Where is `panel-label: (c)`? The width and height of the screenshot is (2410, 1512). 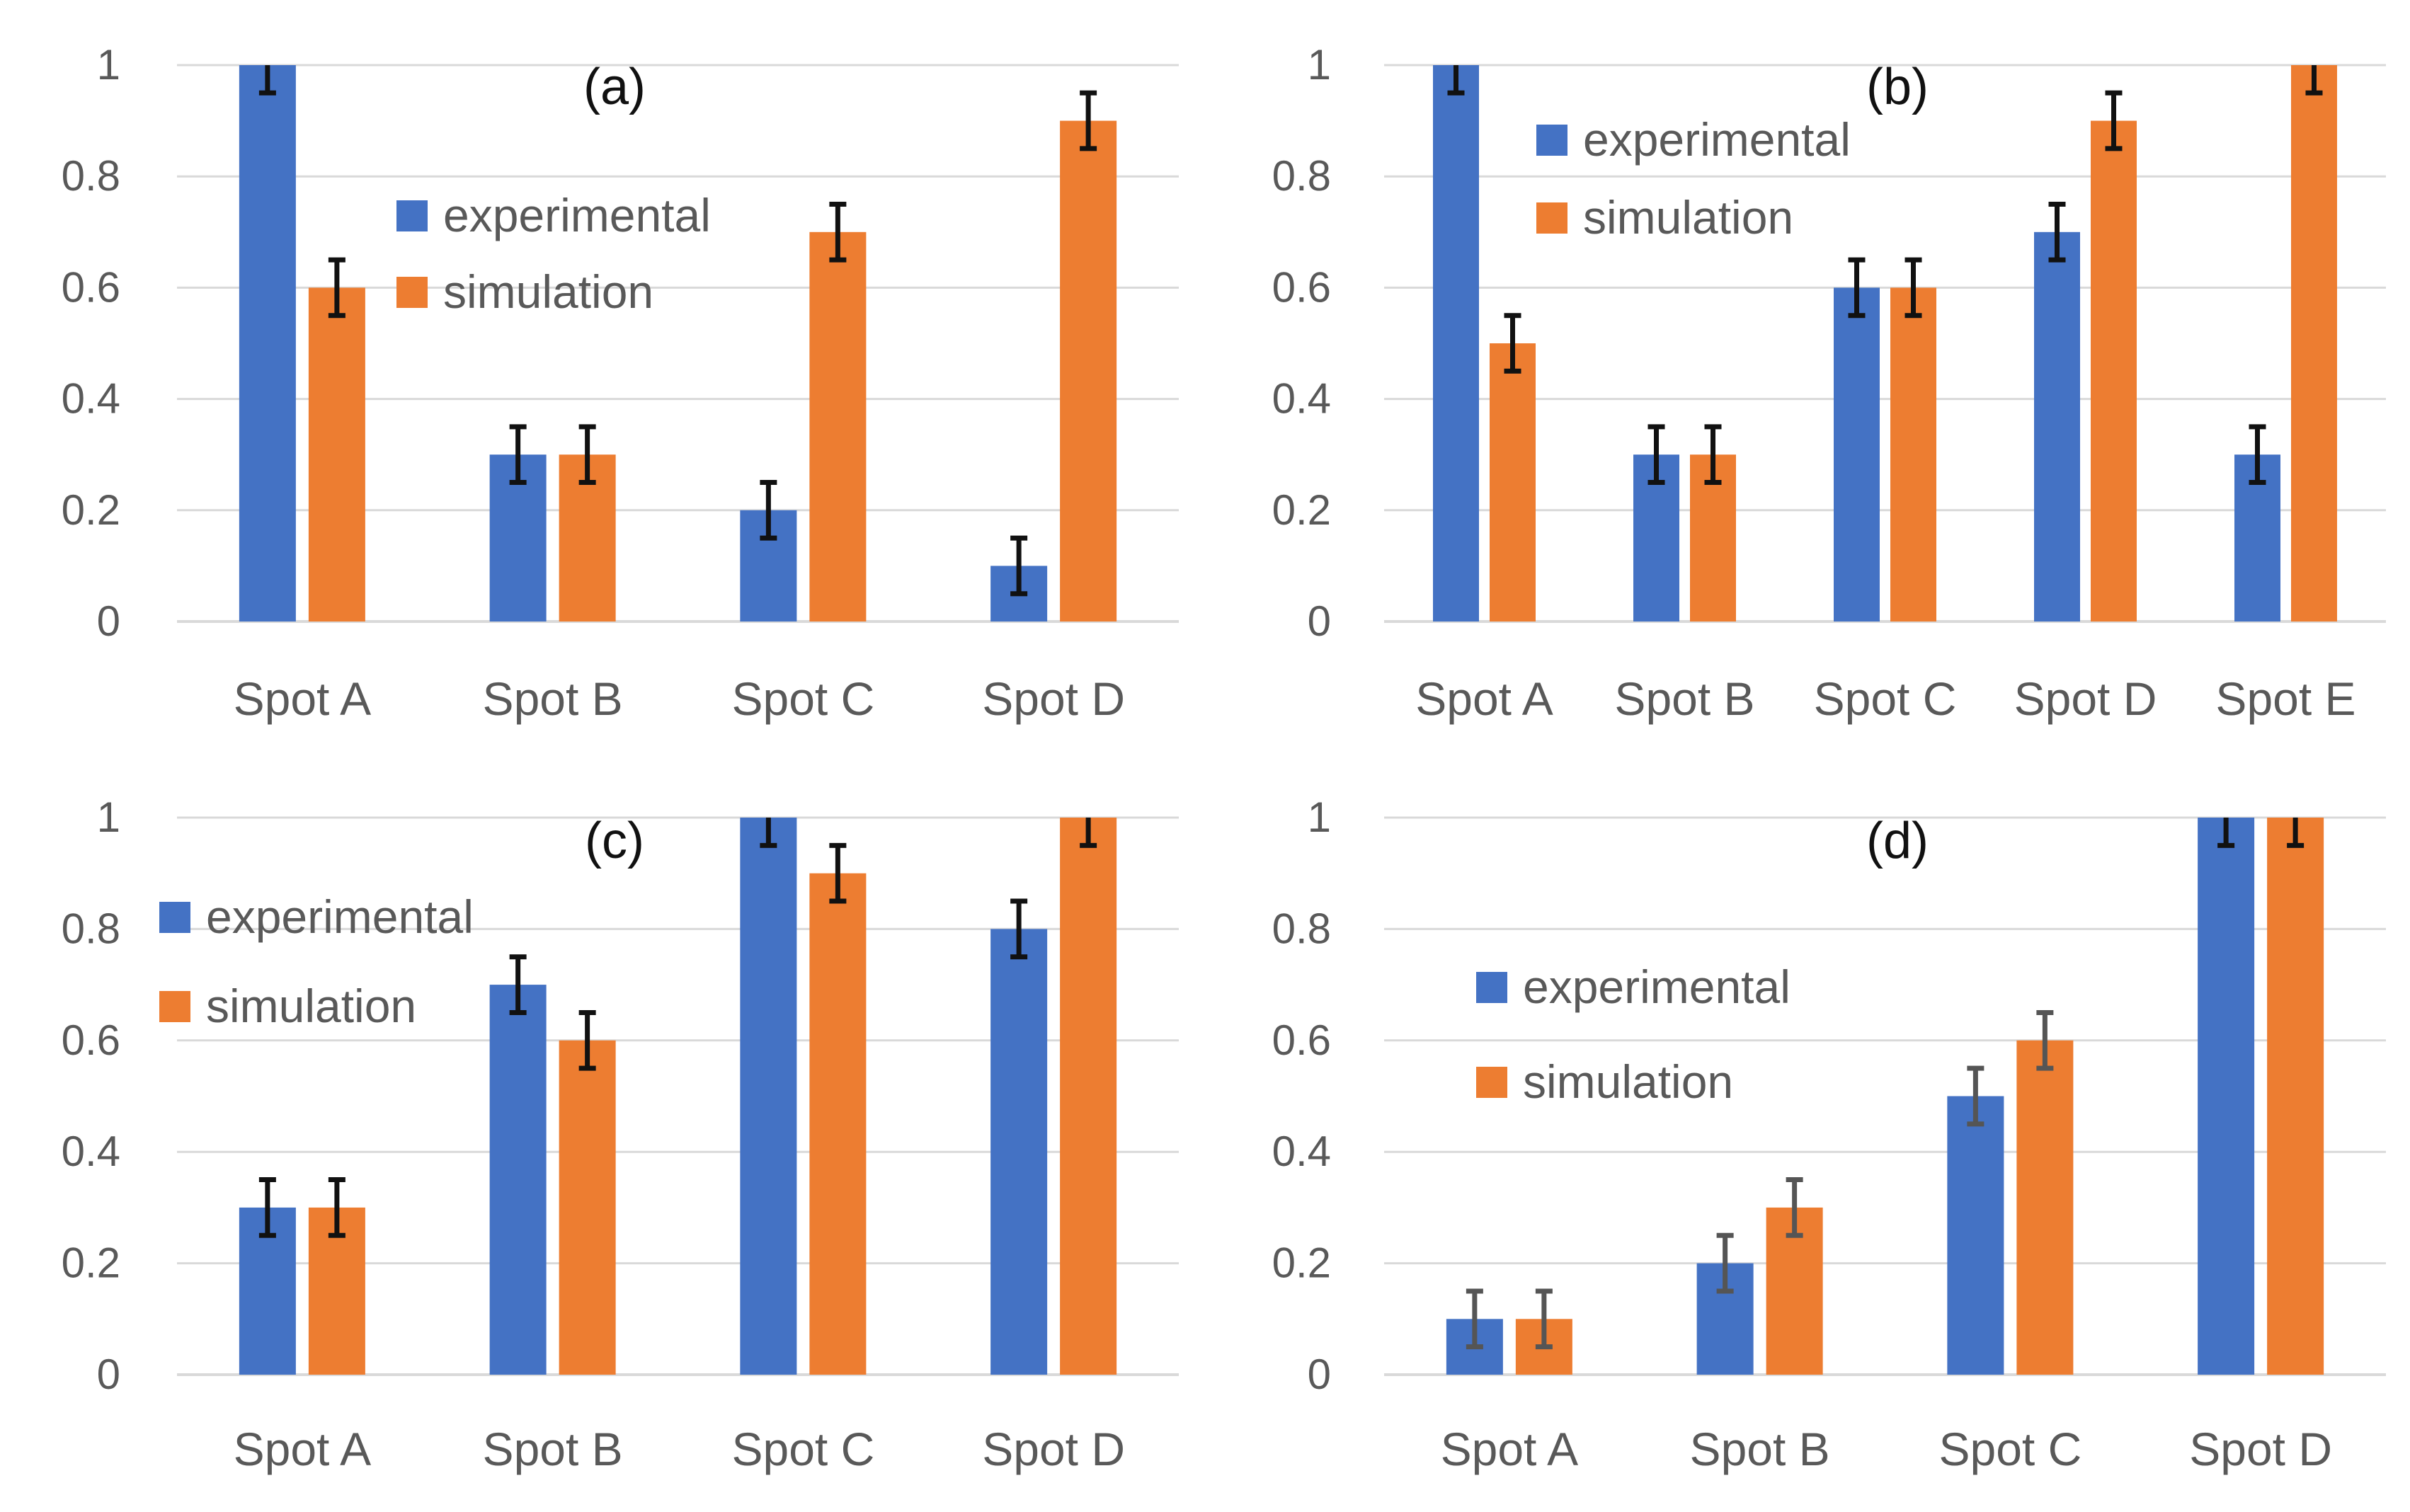
panel-label: (c) is located at coordinates (615, 841).